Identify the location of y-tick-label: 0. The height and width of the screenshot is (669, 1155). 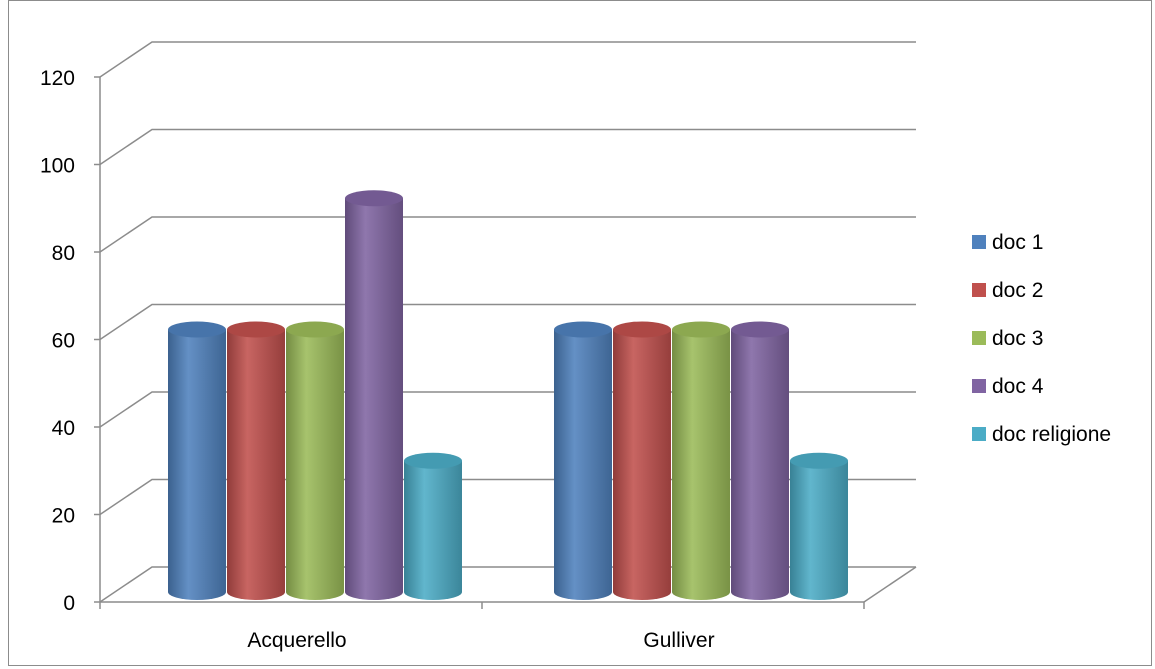
(69, 603).